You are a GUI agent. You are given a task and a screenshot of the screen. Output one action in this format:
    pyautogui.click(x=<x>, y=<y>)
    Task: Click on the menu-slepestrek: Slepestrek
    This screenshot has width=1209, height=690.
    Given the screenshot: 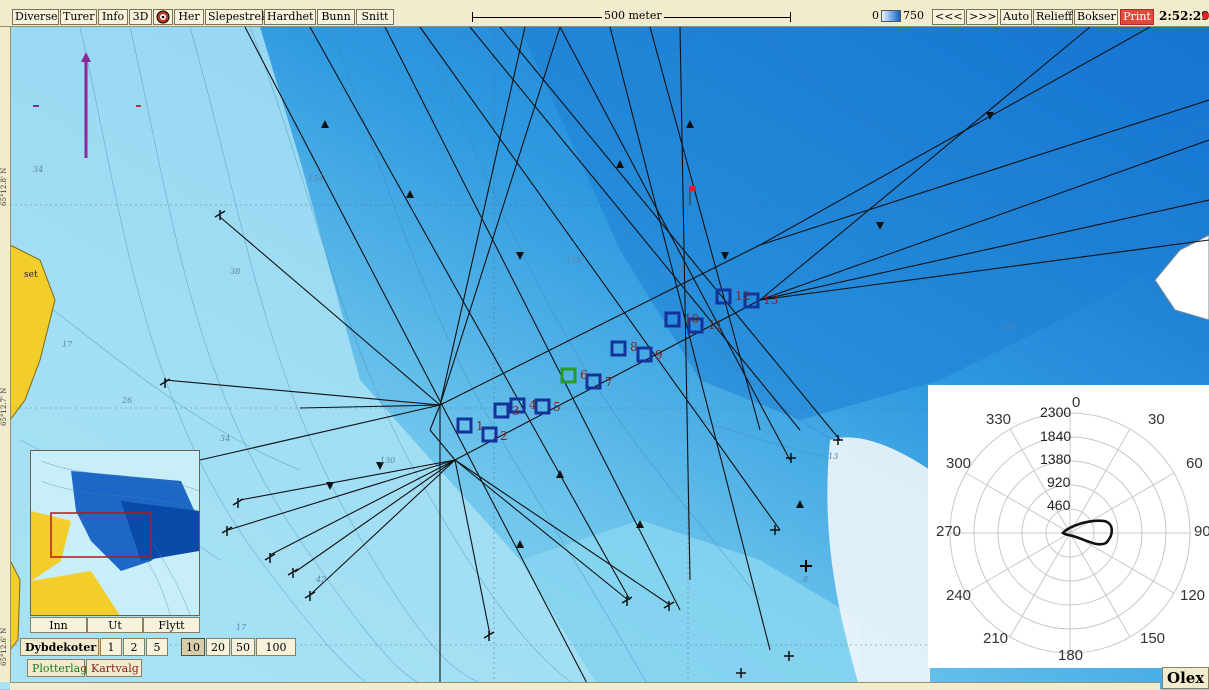 What is the action you would take?
    pyautogui.click(x=236, y=17)
    